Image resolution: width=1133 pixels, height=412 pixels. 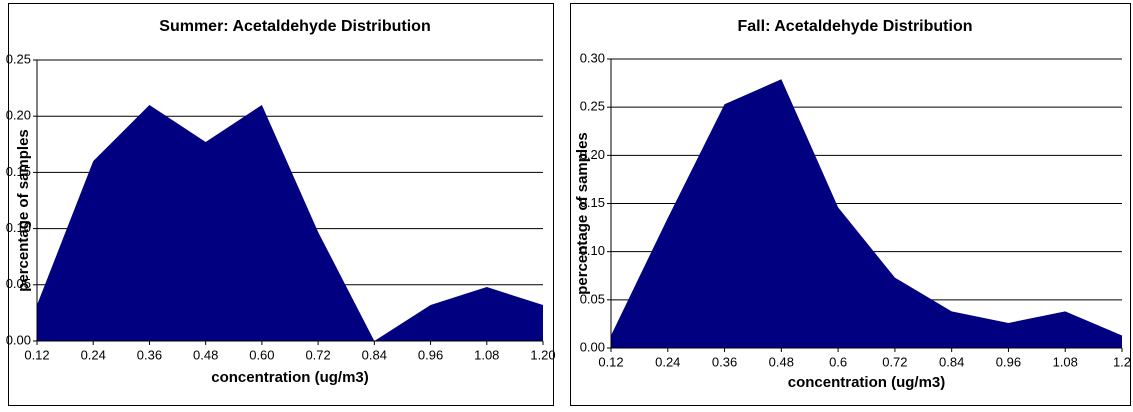 I want to click on x-tick-label: 0.60, so click(x=261, y=354).